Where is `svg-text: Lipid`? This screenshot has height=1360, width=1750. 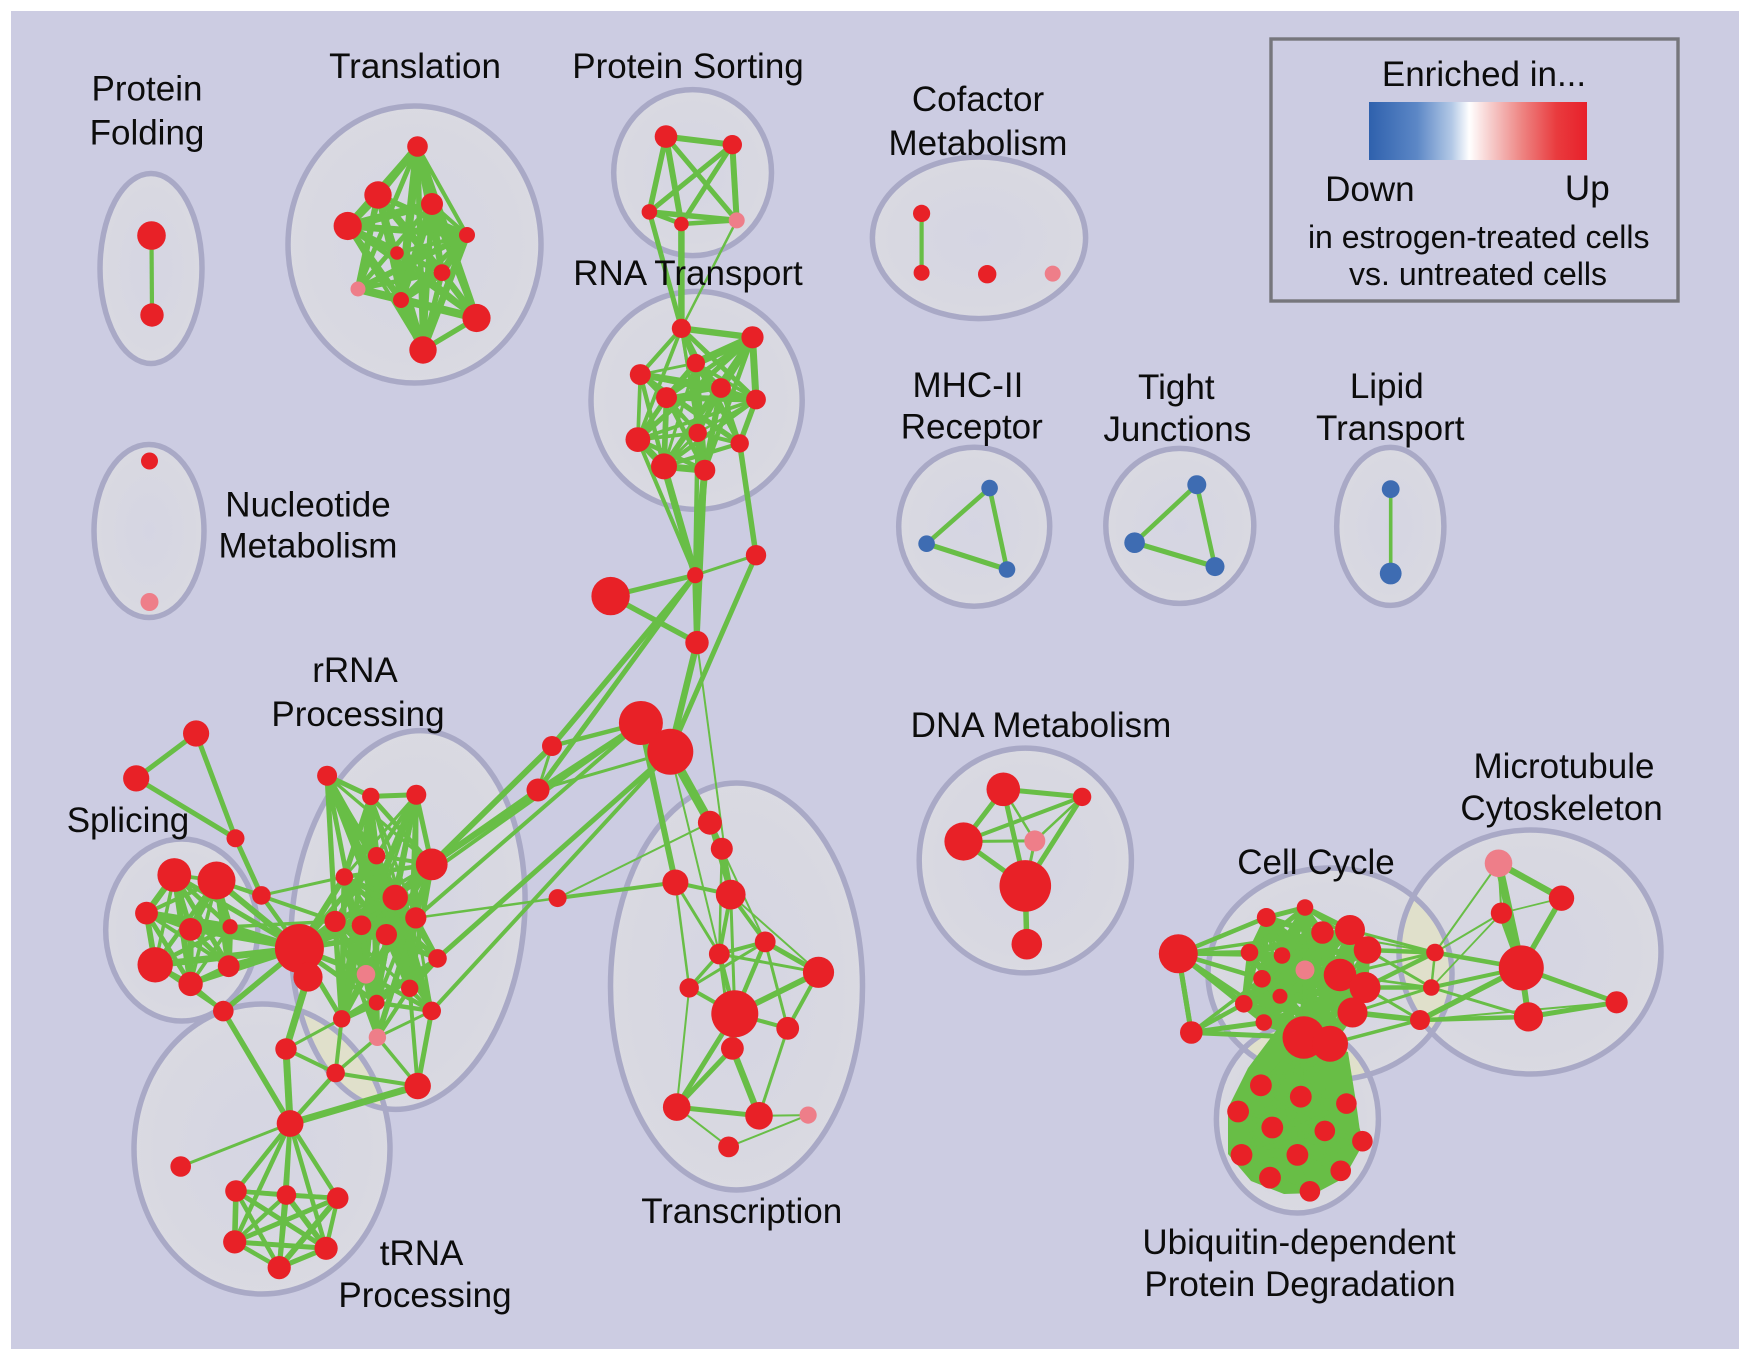 svg-text: Lipid is located at coordinates (1387, 386).